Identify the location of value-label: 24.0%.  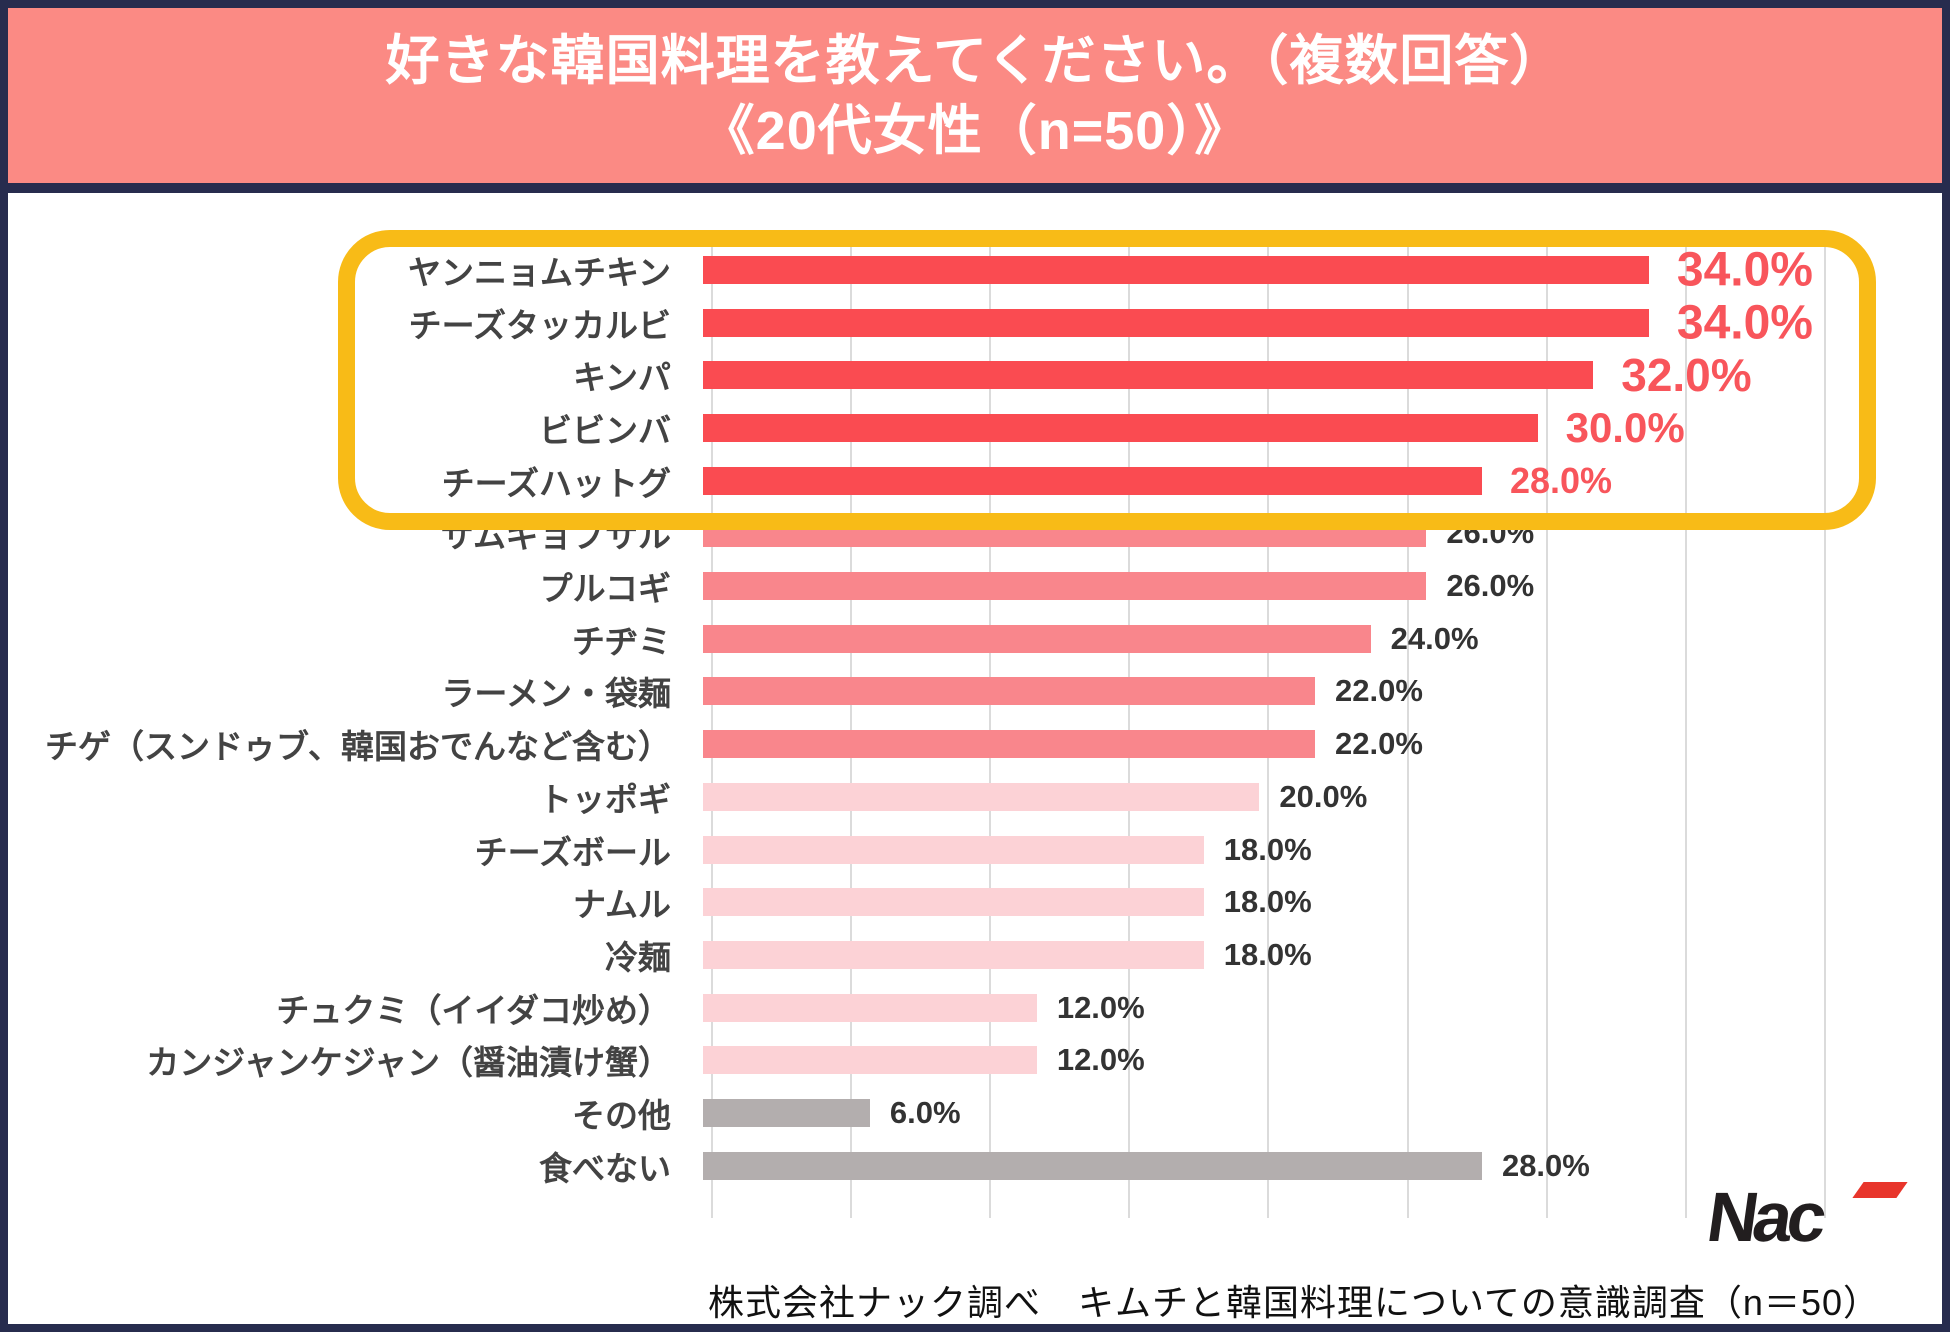
(1434, 638).